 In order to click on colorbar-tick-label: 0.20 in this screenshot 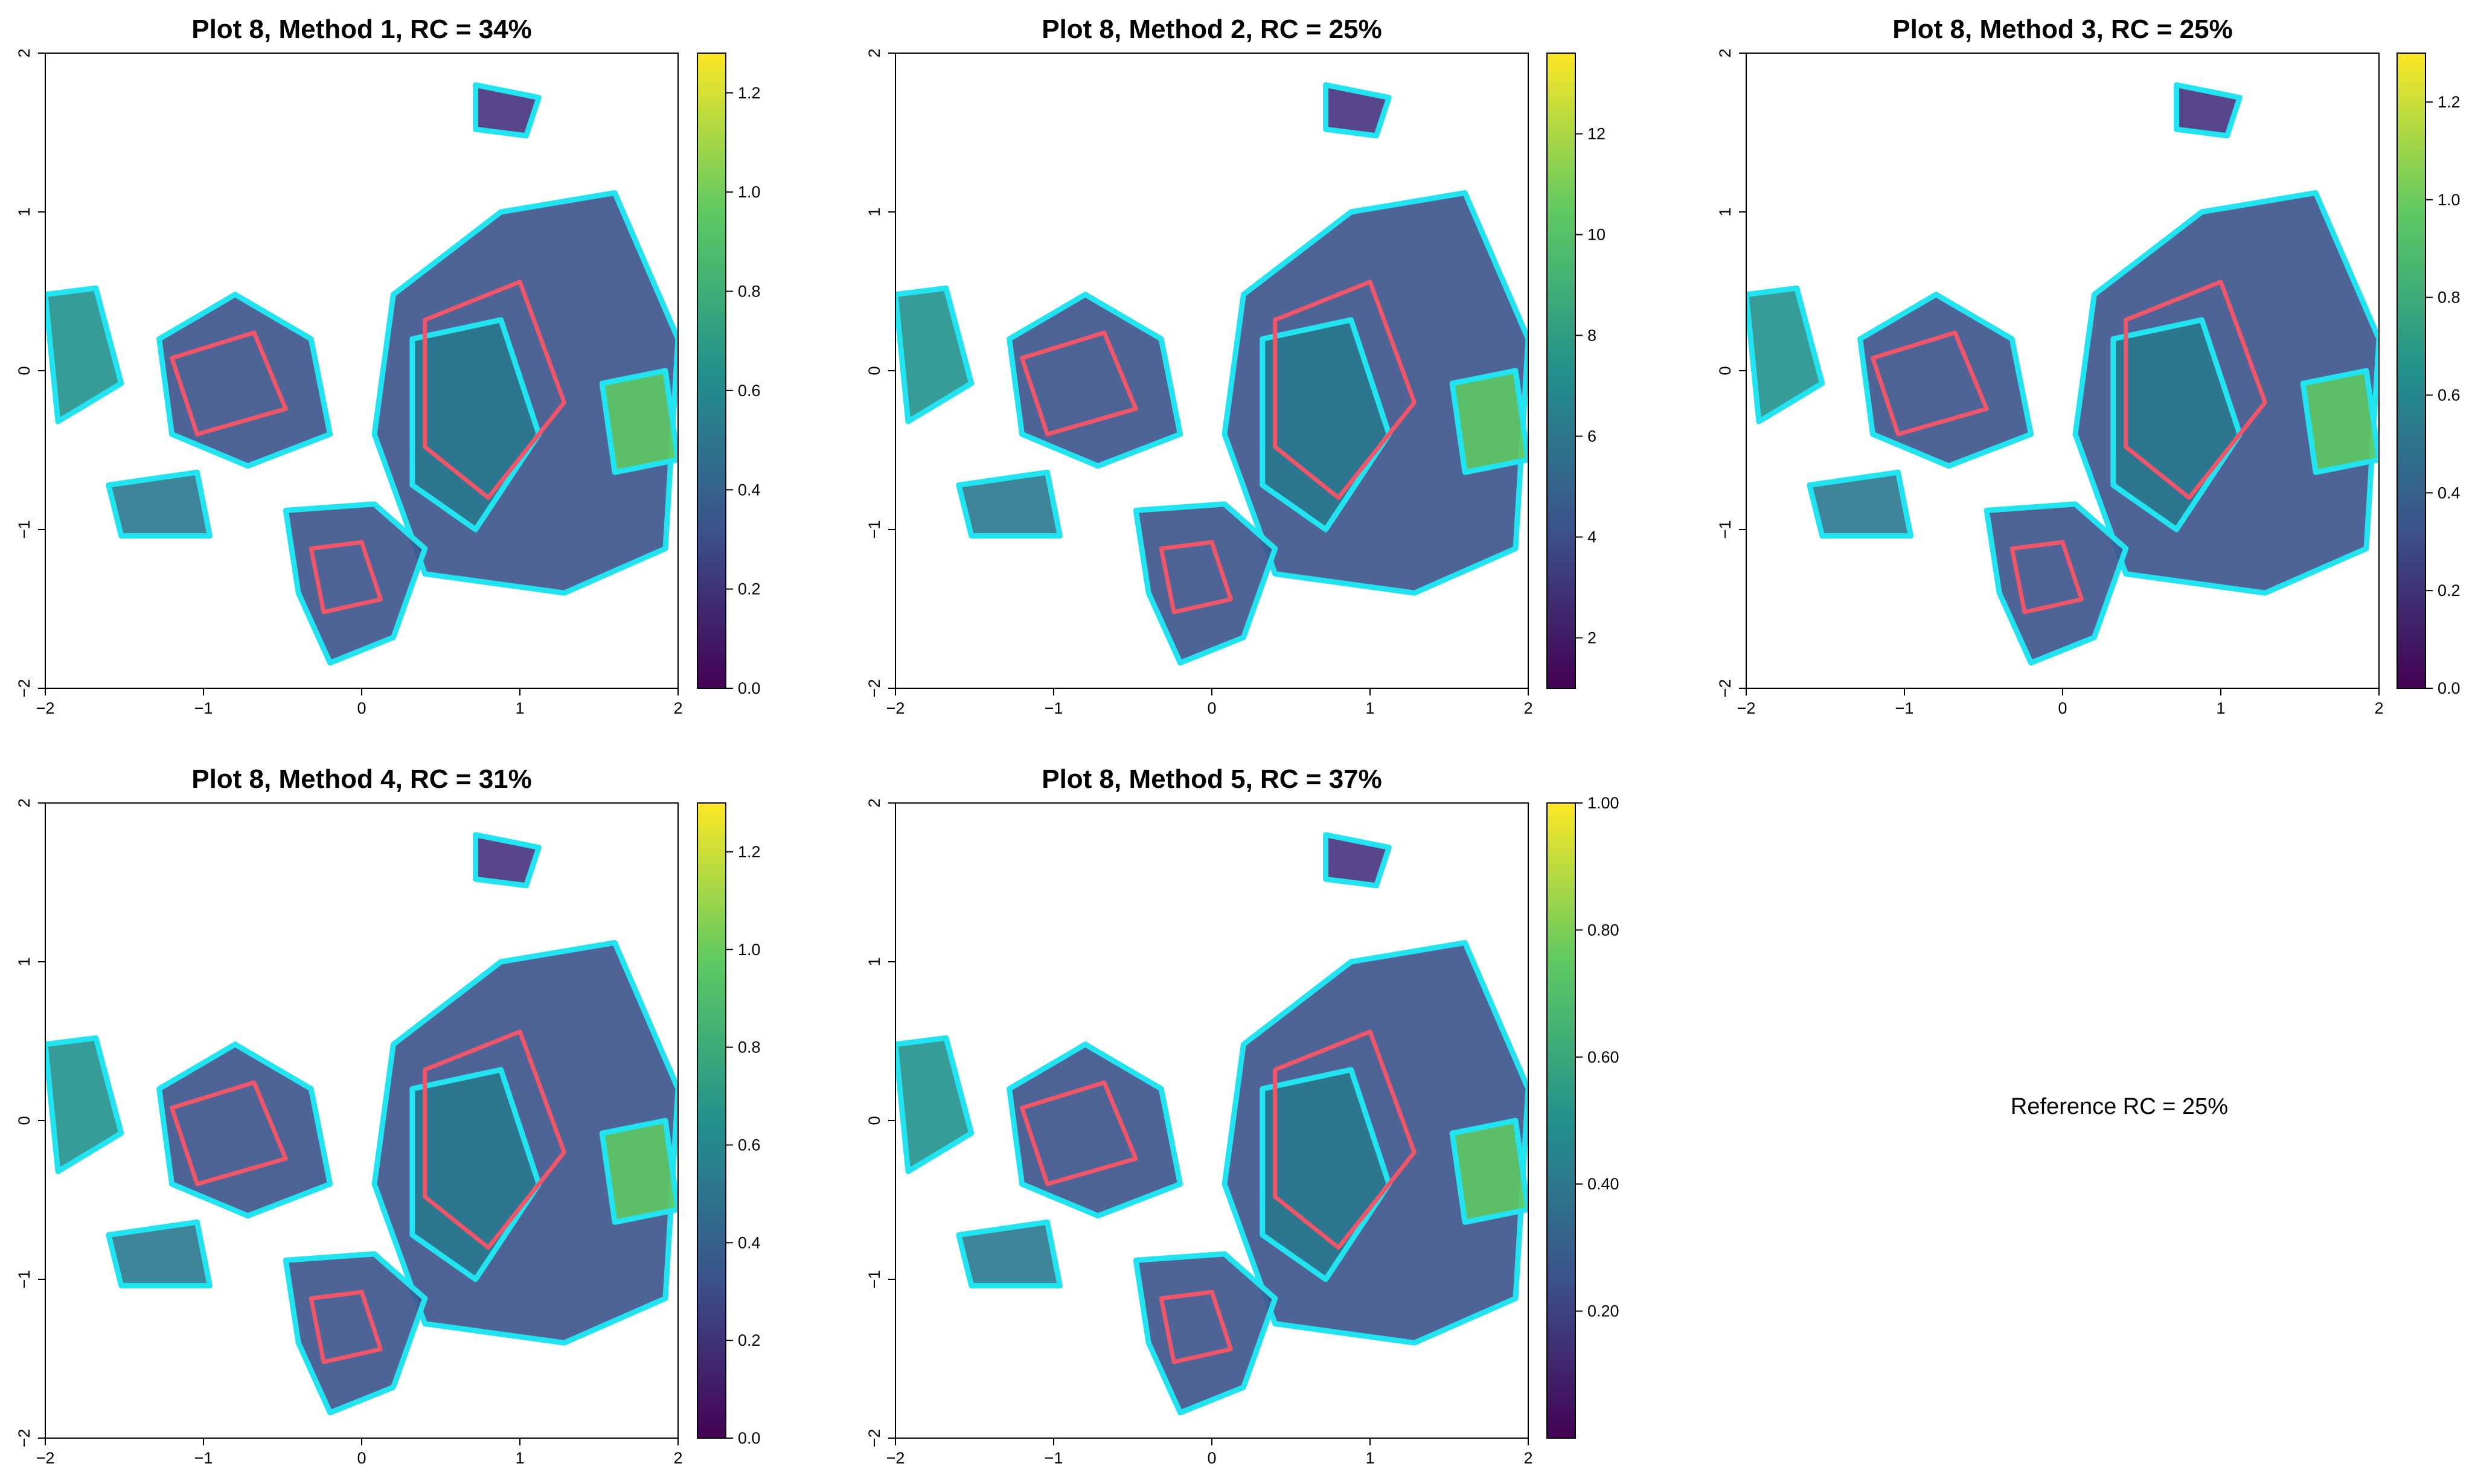, I will do `click(1603, 1311)`.